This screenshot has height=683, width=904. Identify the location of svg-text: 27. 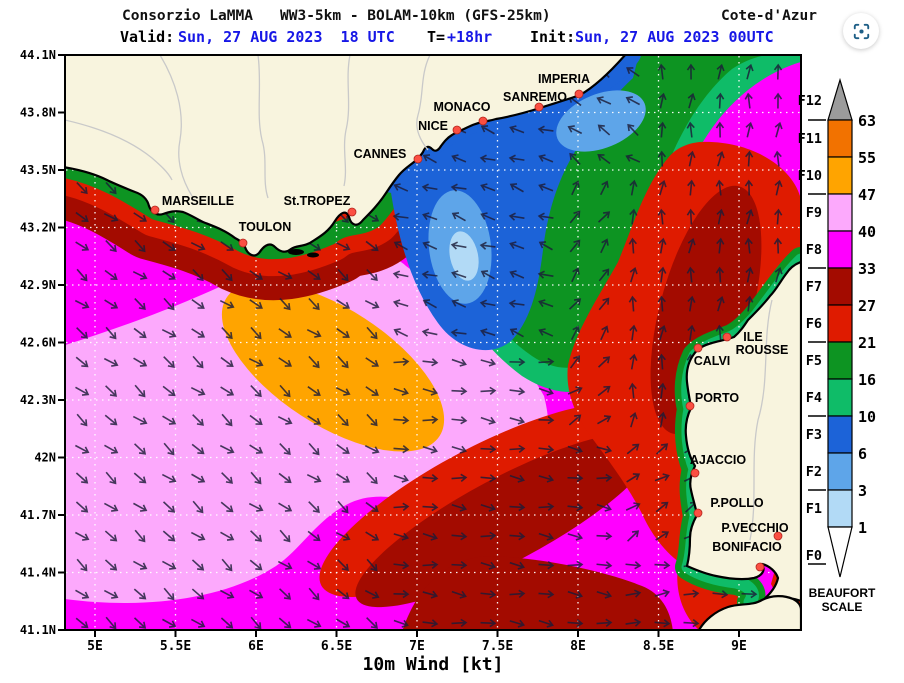
(867, 306).